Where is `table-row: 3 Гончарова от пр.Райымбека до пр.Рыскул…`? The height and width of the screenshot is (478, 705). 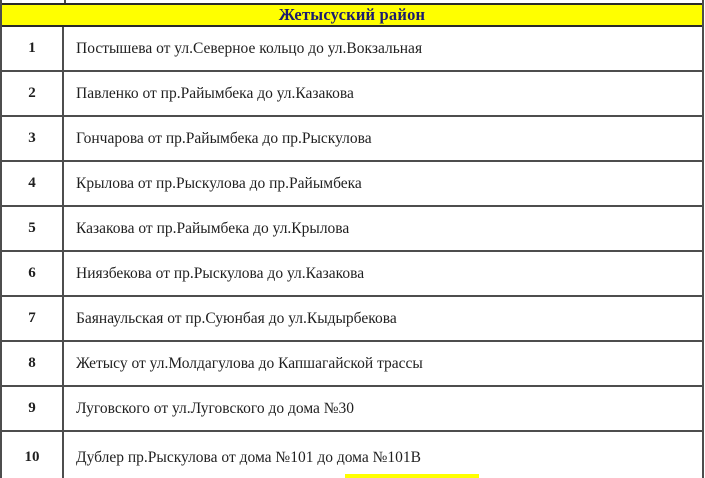
table-row: 3 Гончарова от пр.Райымбека до пр.Рыскул… is located at coordinates (352, 139).